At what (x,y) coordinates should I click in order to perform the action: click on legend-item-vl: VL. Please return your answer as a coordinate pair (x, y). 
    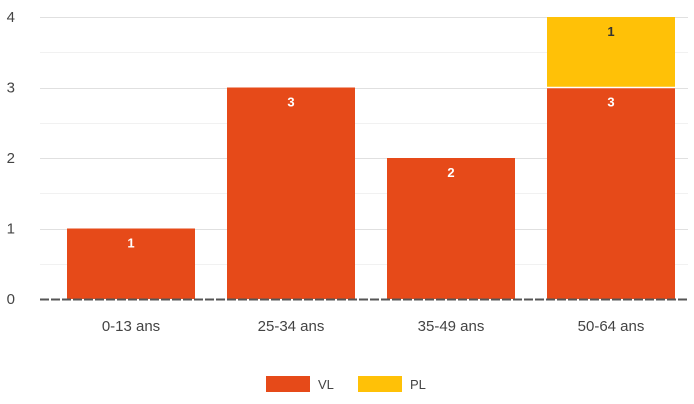
    Looking at the image, I should click on (300, 384).